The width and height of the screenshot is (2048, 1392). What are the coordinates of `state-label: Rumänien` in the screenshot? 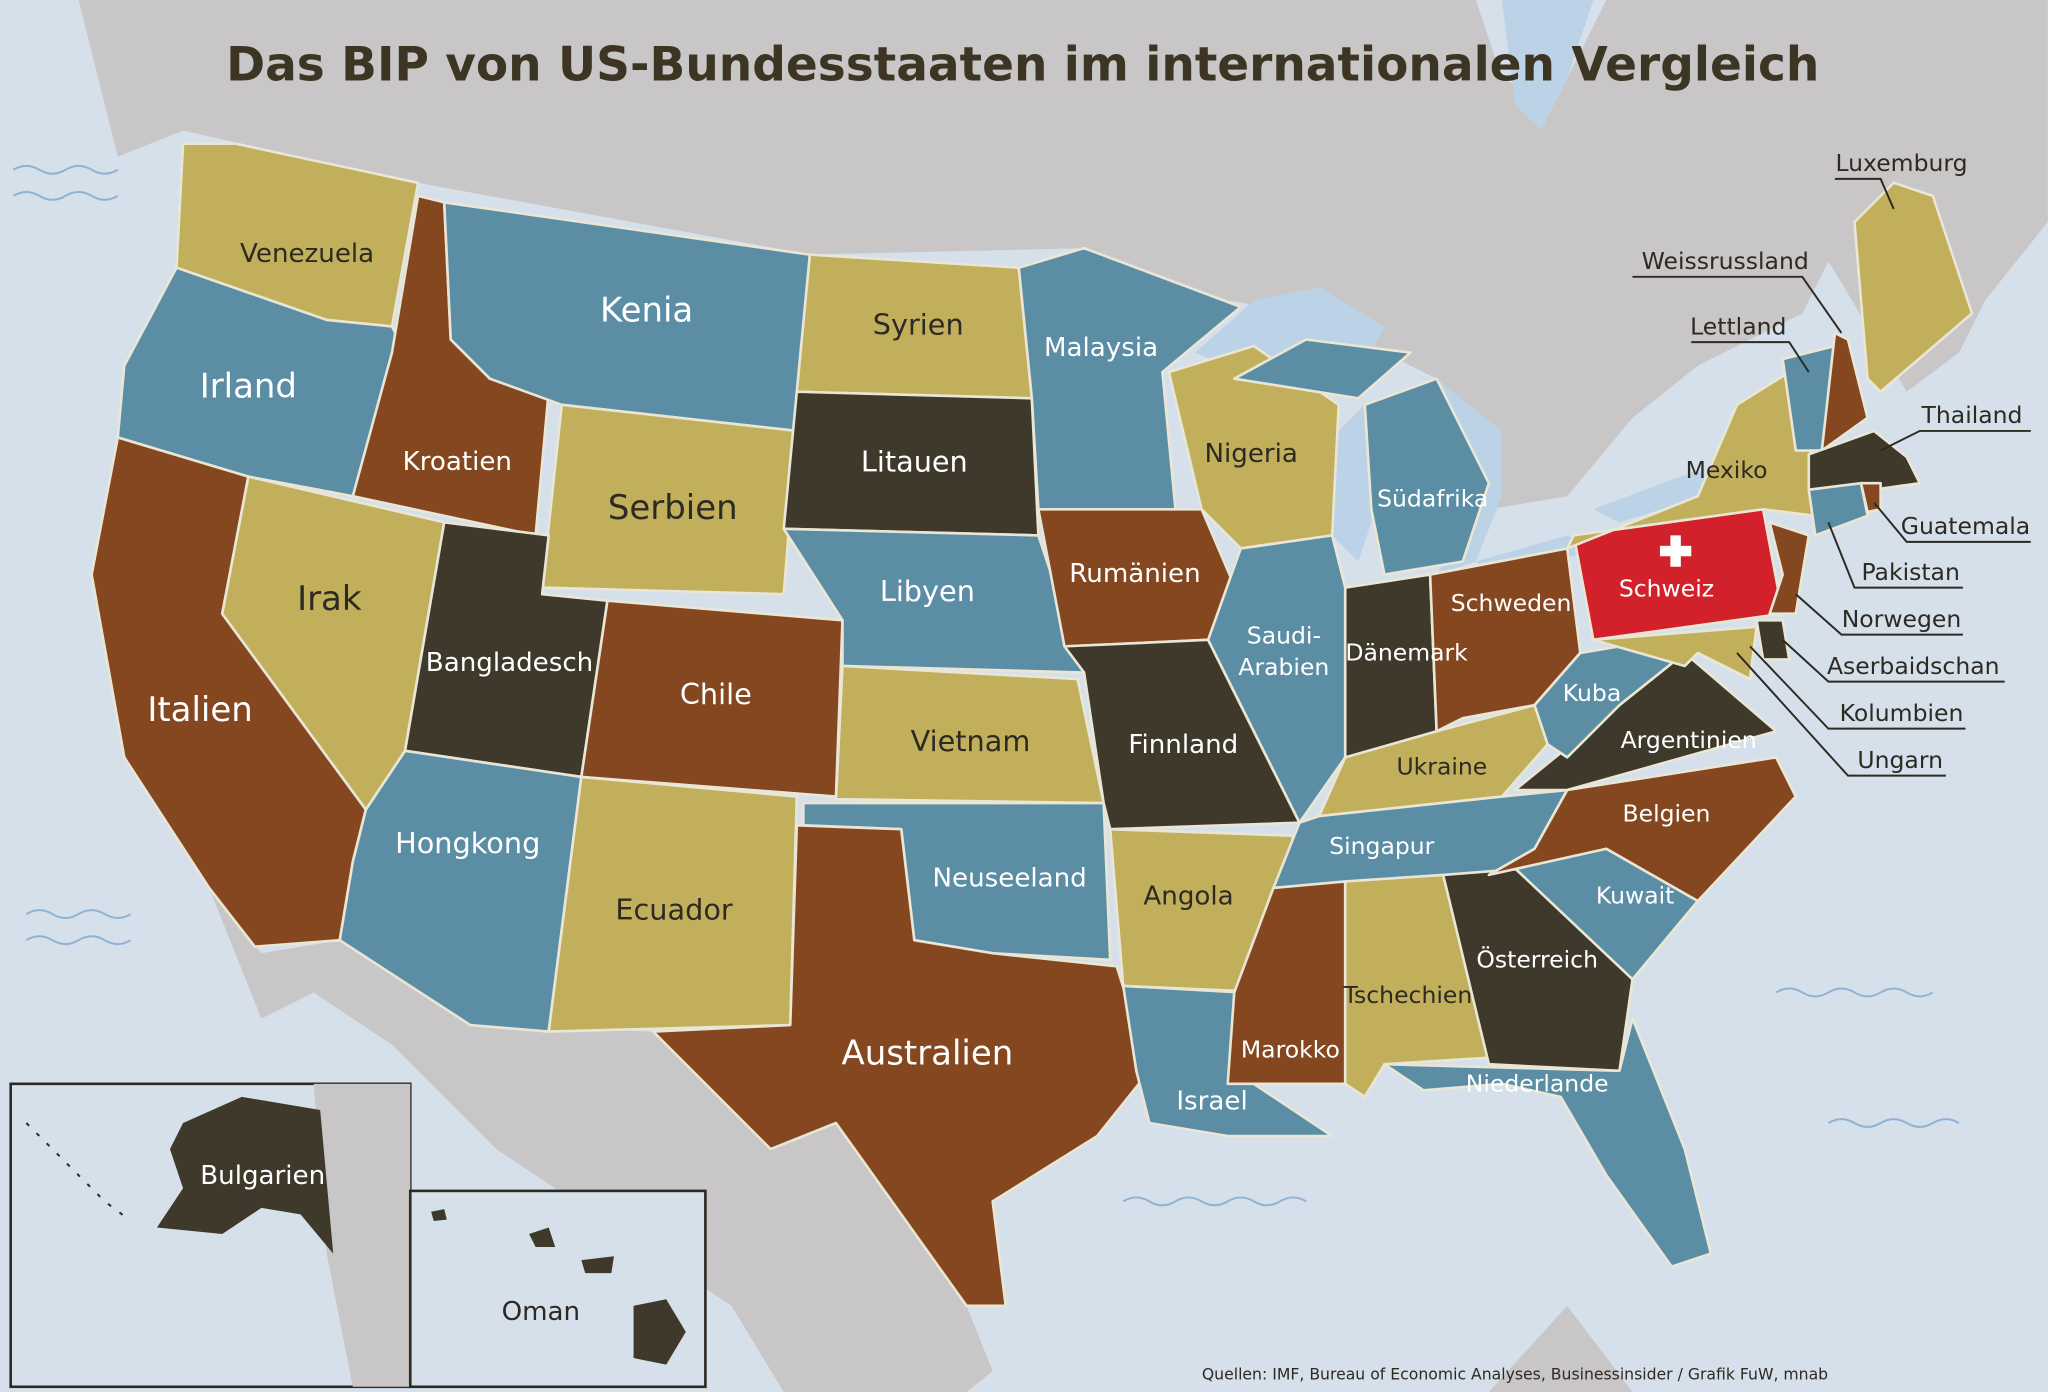 It's located at (1134, 574).